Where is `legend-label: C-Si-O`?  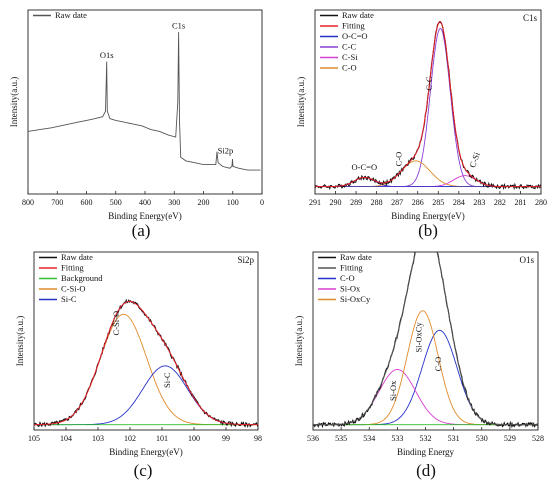 legend-label: C-Si-O is located at coordinates (73, 289).